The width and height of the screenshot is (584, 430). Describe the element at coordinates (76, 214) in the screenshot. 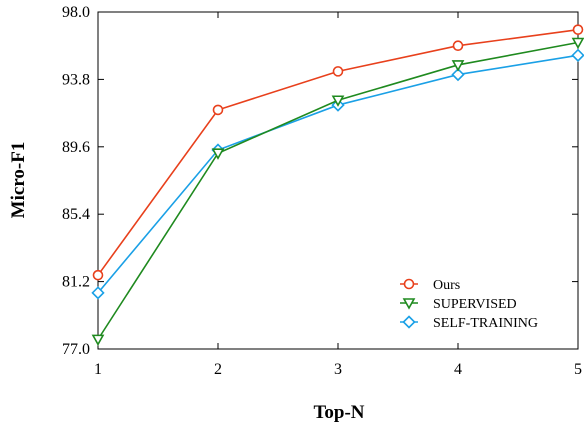

I see `y-tick-label: 85.4` at that location.